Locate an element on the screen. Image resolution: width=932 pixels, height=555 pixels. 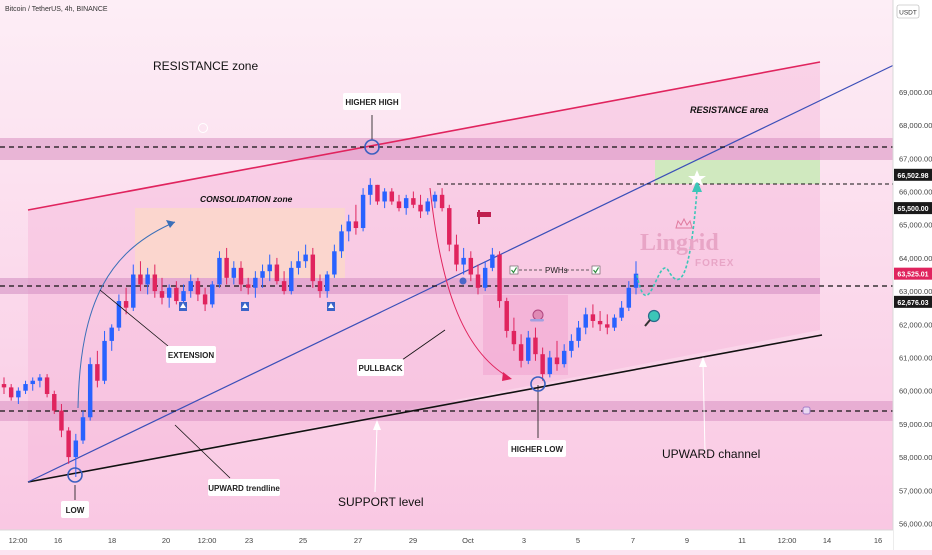
svg-text: EXTENSION is located at coordinates (191, 355).